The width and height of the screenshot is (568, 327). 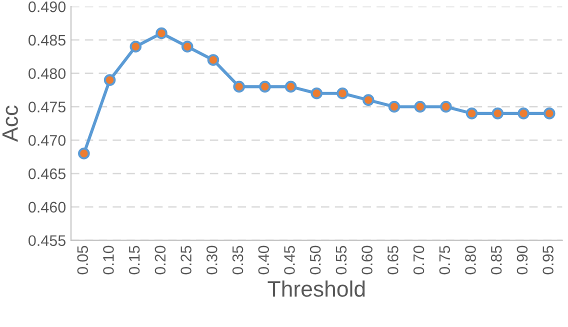 What do you see at coordinates (393, 260) in the screenshot?
I see `x-tick-label: 0.65` at bounding box center [393, 260].